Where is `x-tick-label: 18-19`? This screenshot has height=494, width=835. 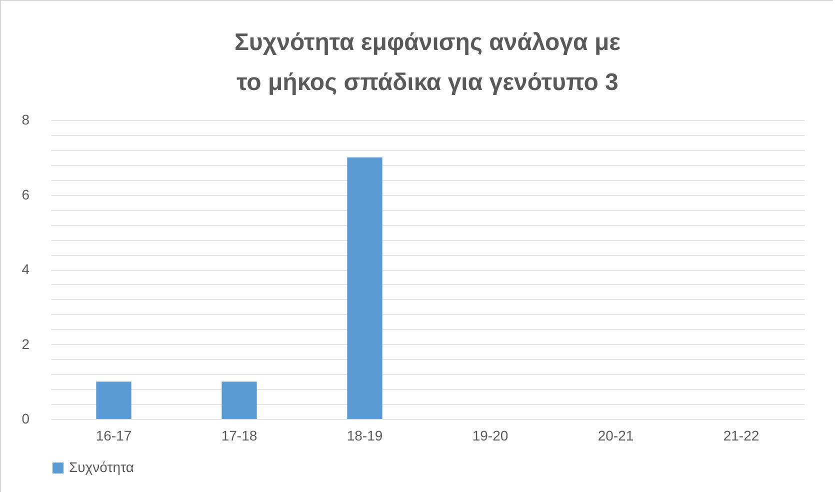
x-tick-label: 18-19 is located at coordinates (364, 436).